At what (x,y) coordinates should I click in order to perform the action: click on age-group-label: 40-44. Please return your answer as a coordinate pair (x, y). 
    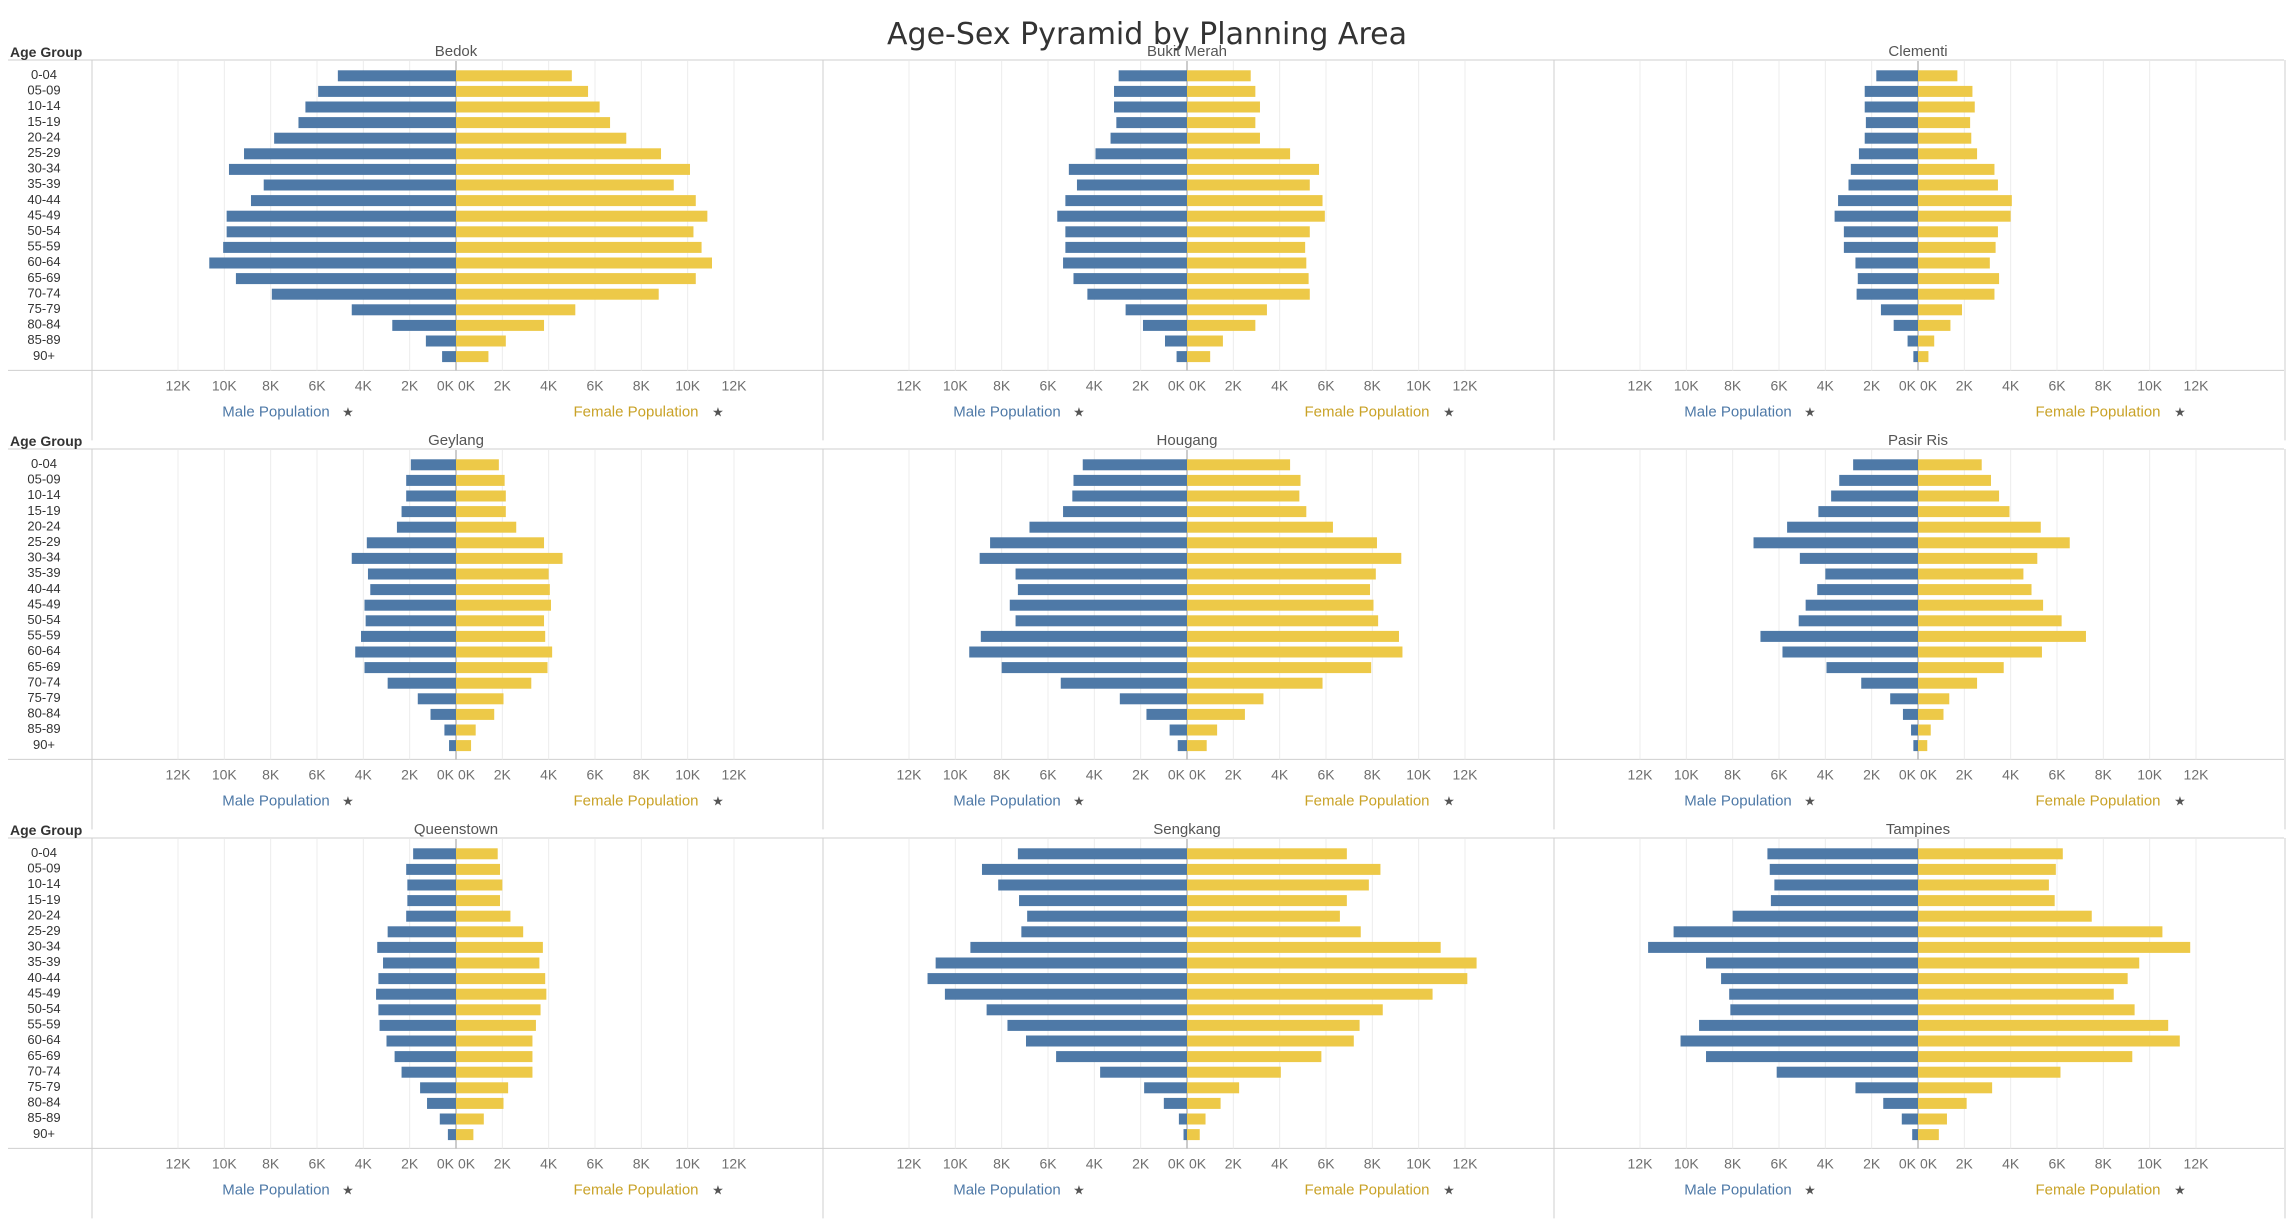
    Looking at the image, I should click on (43, 977).